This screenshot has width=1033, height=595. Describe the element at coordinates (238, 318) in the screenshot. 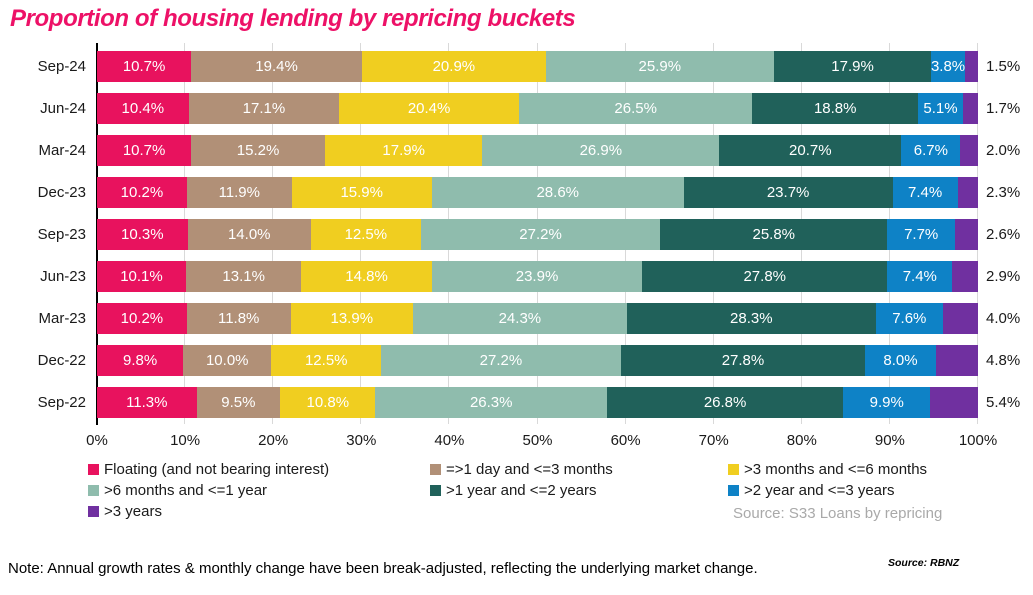

I see `bar-segment: 11.8%` at that location.